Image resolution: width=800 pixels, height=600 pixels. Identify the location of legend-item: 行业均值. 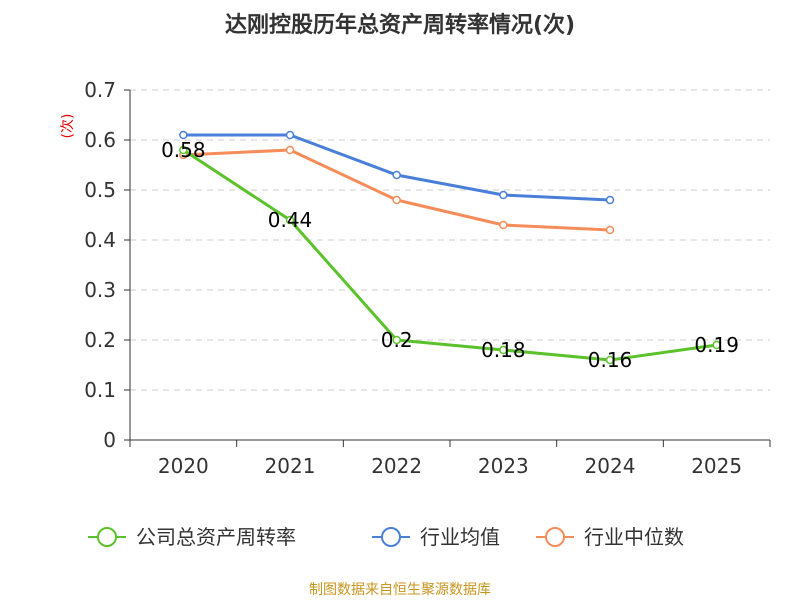
(436, 537).